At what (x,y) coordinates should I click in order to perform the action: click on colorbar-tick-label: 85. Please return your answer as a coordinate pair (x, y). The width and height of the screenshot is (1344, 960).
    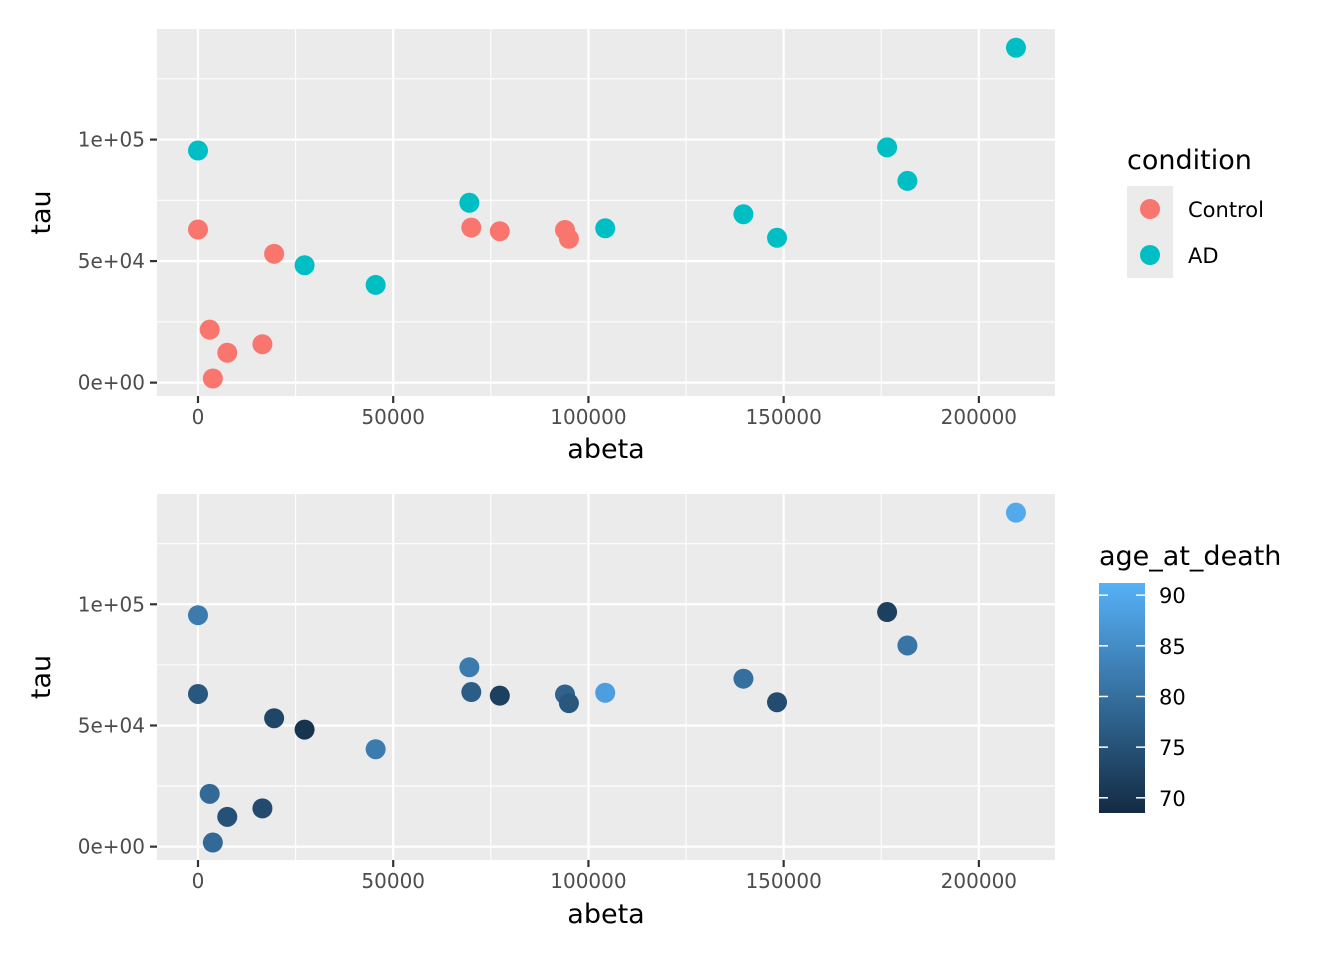
    Looking at the image, I should click on (1172, 647).